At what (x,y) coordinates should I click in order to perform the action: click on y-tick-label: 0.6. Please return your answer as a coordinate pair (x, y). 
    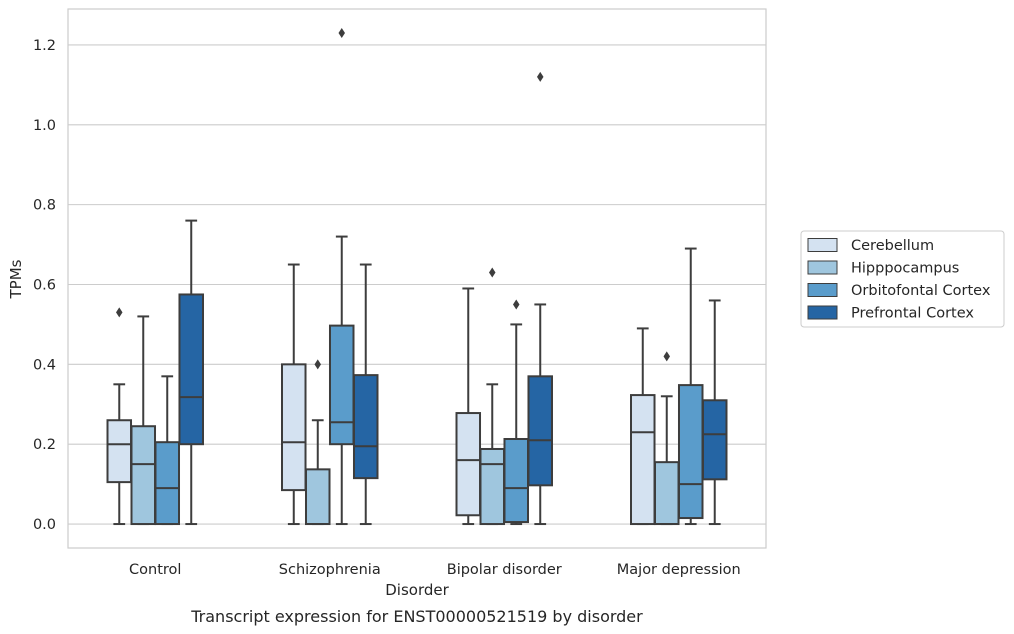
    Looking at the image, I should click on (44, 285).